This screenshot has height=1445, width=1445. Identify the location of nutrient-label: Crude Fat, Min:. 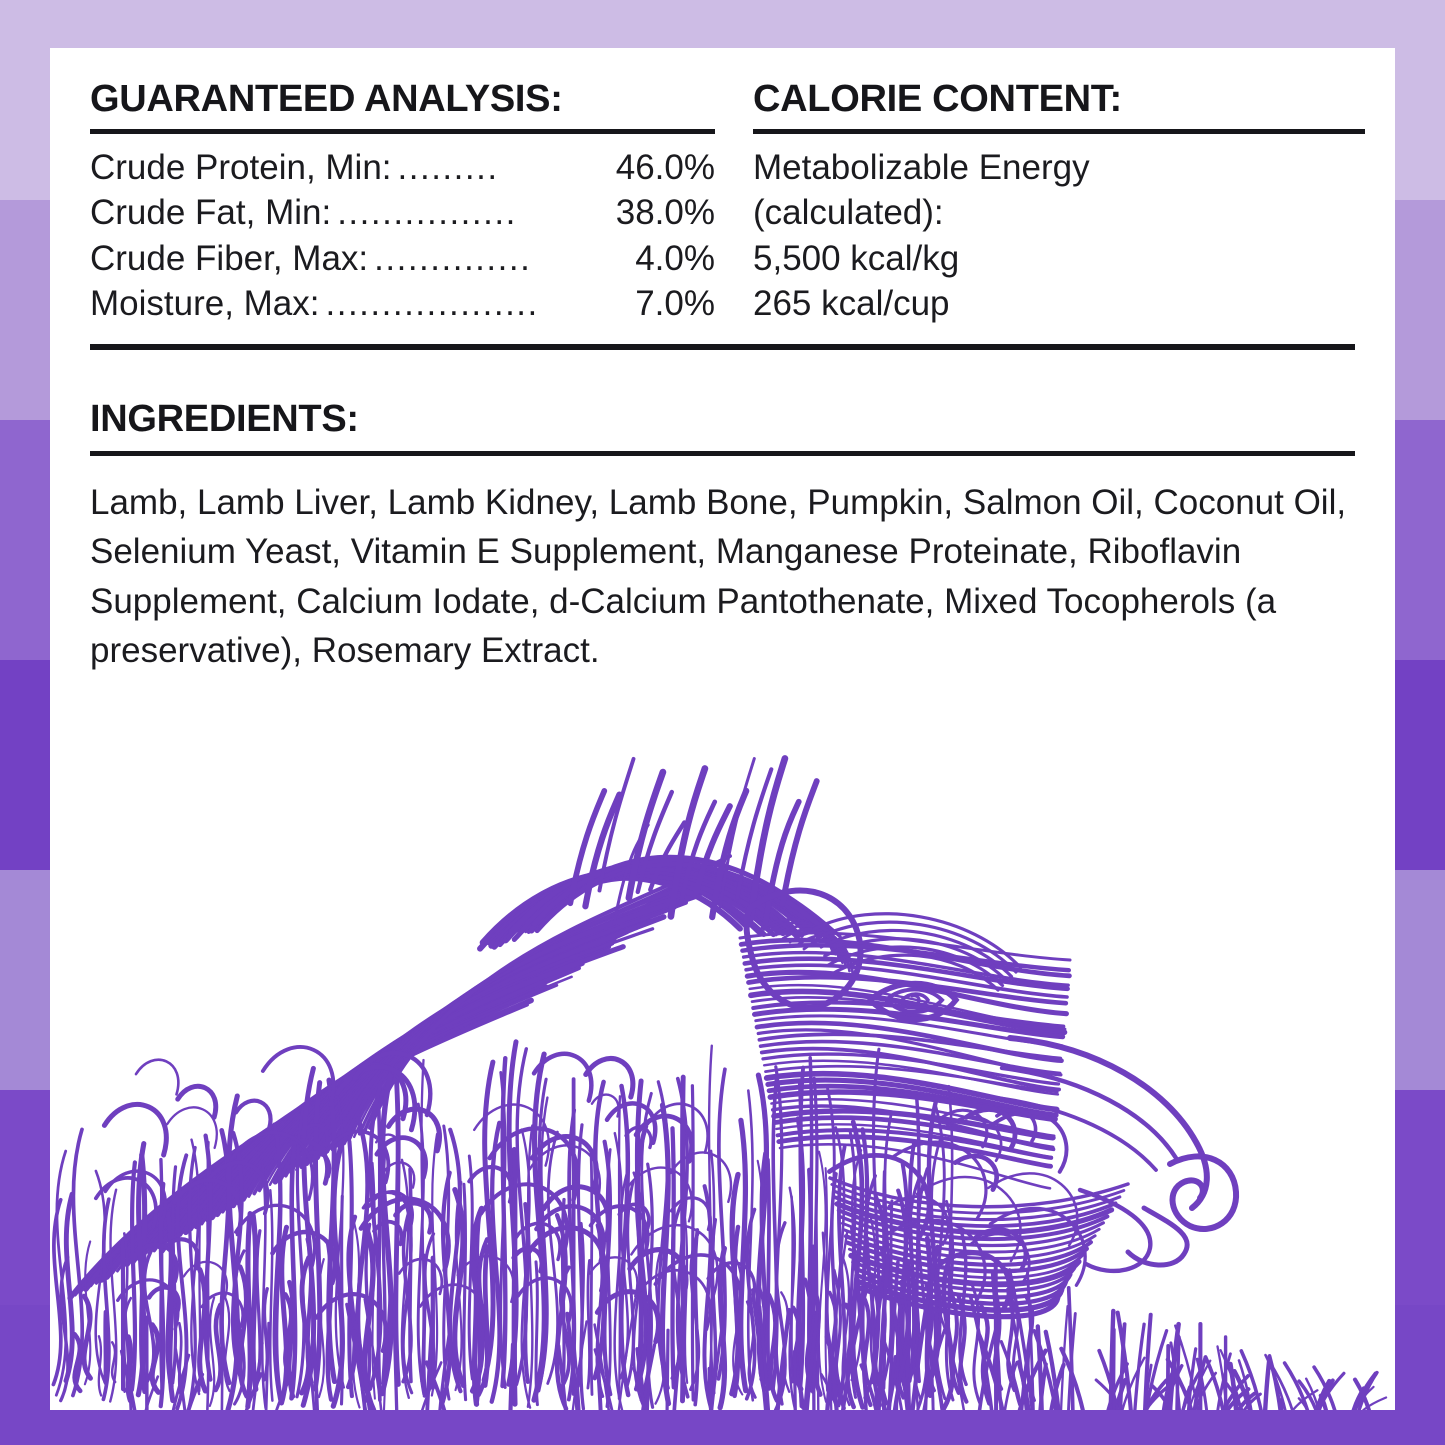
(211, 213).